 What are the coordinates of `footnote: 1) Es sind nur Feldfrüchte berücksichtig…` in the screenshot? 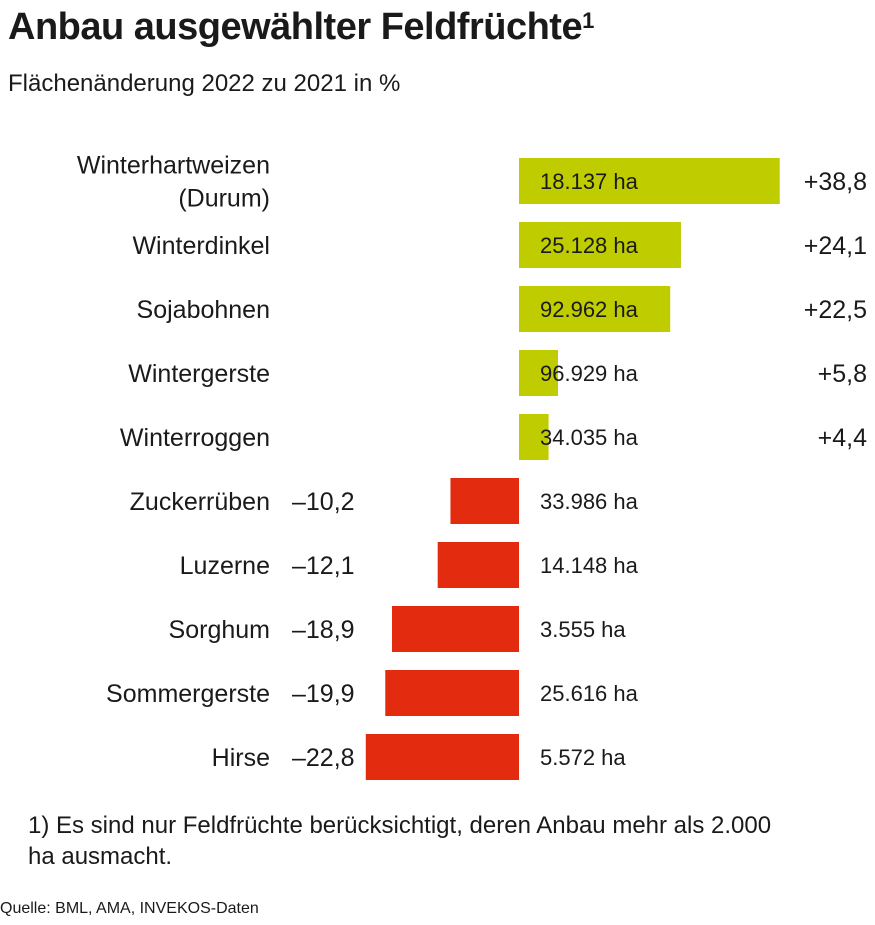 It's located at (400, 841).